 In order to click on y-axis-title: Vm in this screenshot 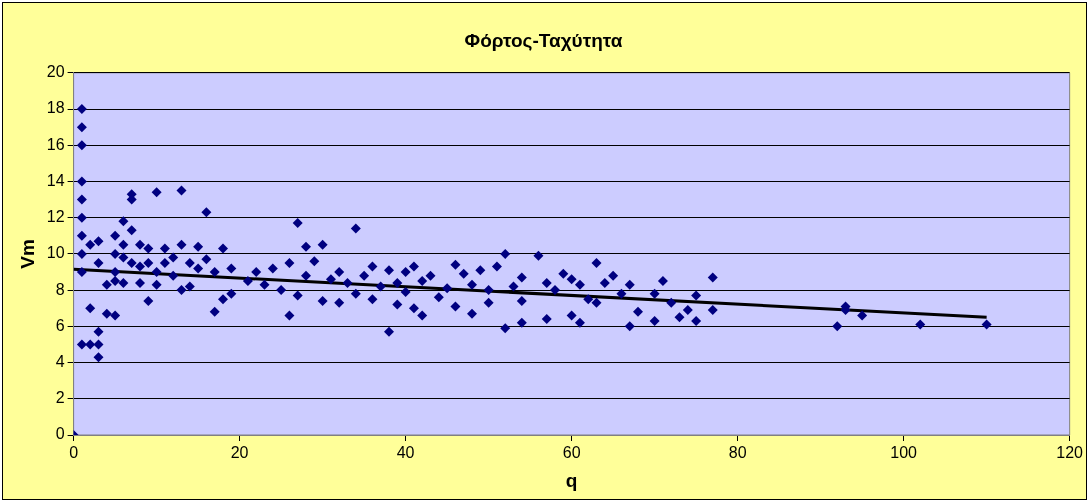, I will do `click(27, 254)`.